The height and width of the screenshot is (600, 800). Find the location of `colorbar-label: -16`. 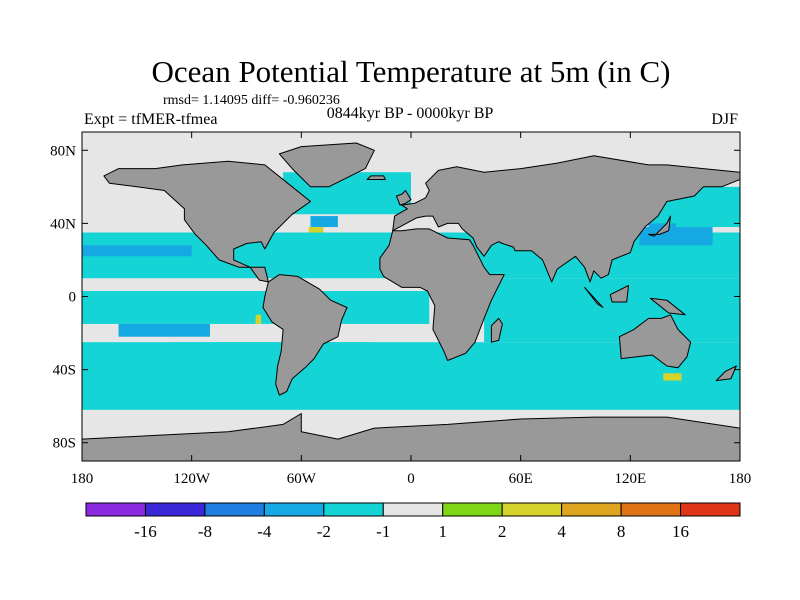

colorbar-label: -16 is located at coordinates (145, 531).